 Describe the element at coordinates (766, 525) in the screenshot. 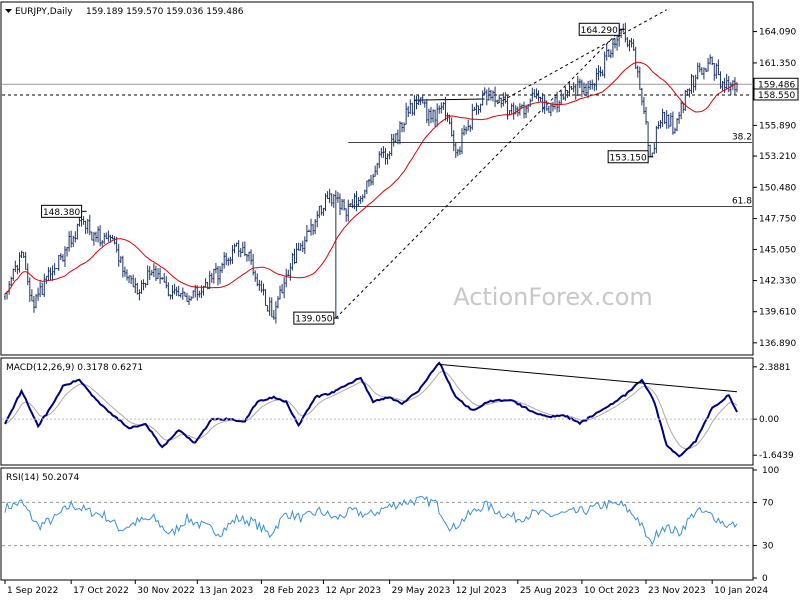

I see `rsi-axis: 100 70 30 0` at that location.